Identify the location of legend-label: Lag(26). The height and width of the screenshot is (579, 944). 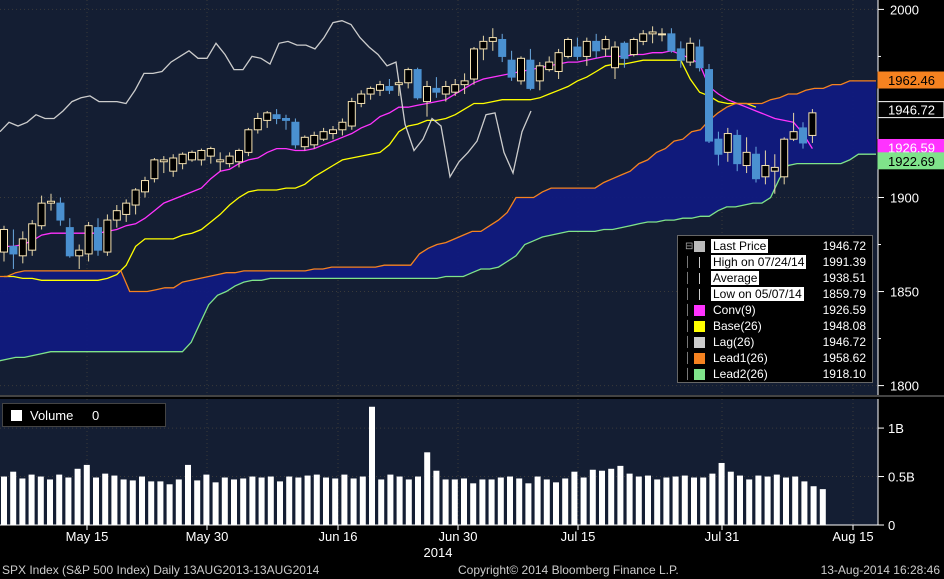
(734, 342).